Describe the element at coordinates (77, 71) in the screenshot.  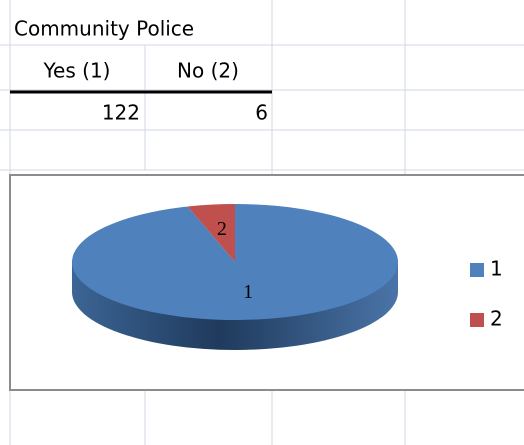
I see `header-cell: Yes (1)` at that location.